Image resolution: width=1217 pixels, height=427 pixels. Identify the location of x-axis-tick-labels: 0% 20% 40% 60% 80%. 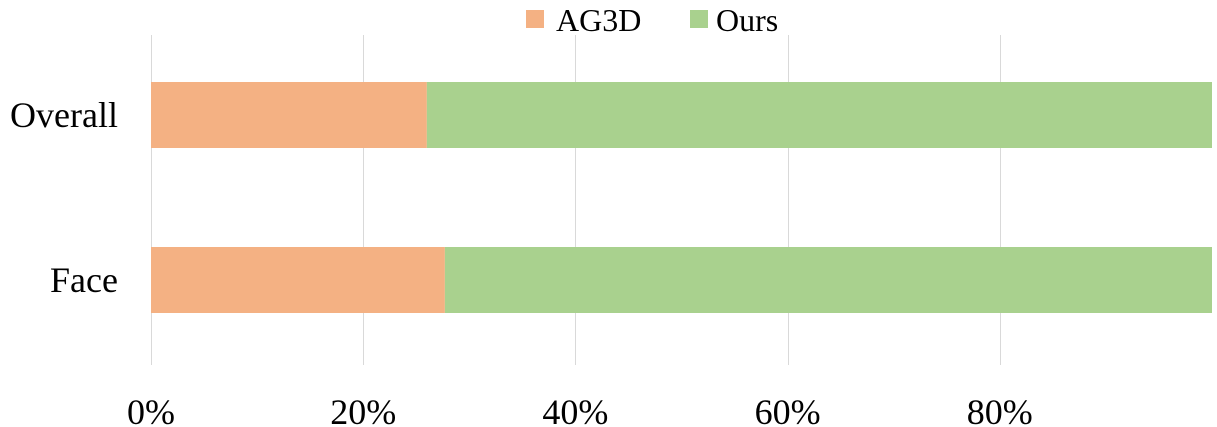
(580, 409).